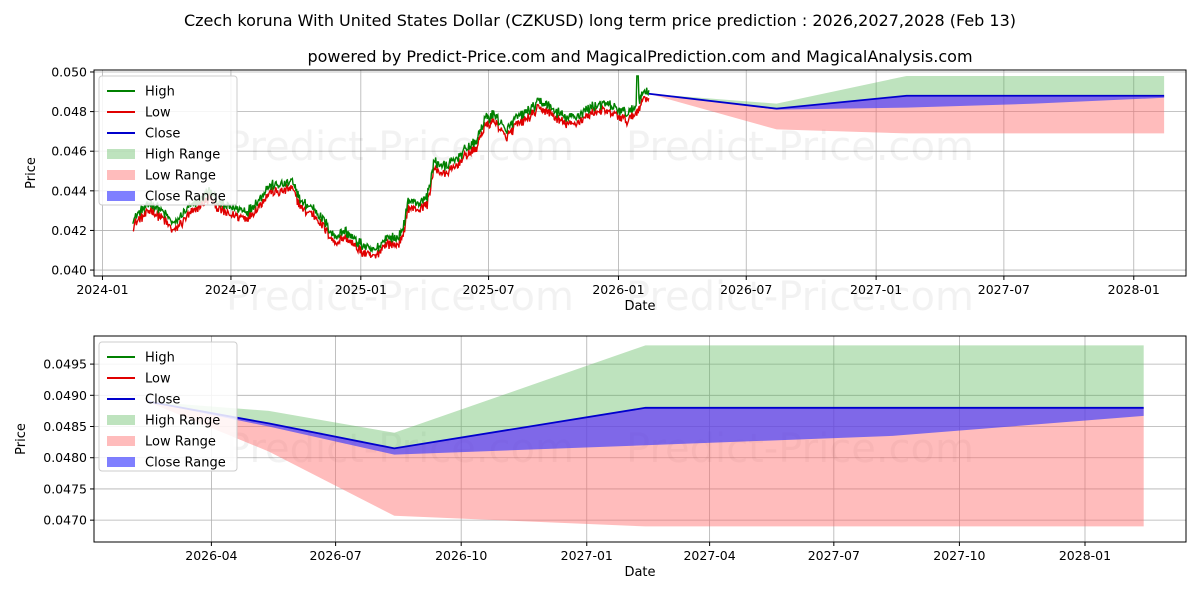 Image resolution: width=1200 pixels, height=600 pixels. Describe the element at coordinates (69, 111) in the screenshot. I see `y-tick-label: 0.048` at that location.